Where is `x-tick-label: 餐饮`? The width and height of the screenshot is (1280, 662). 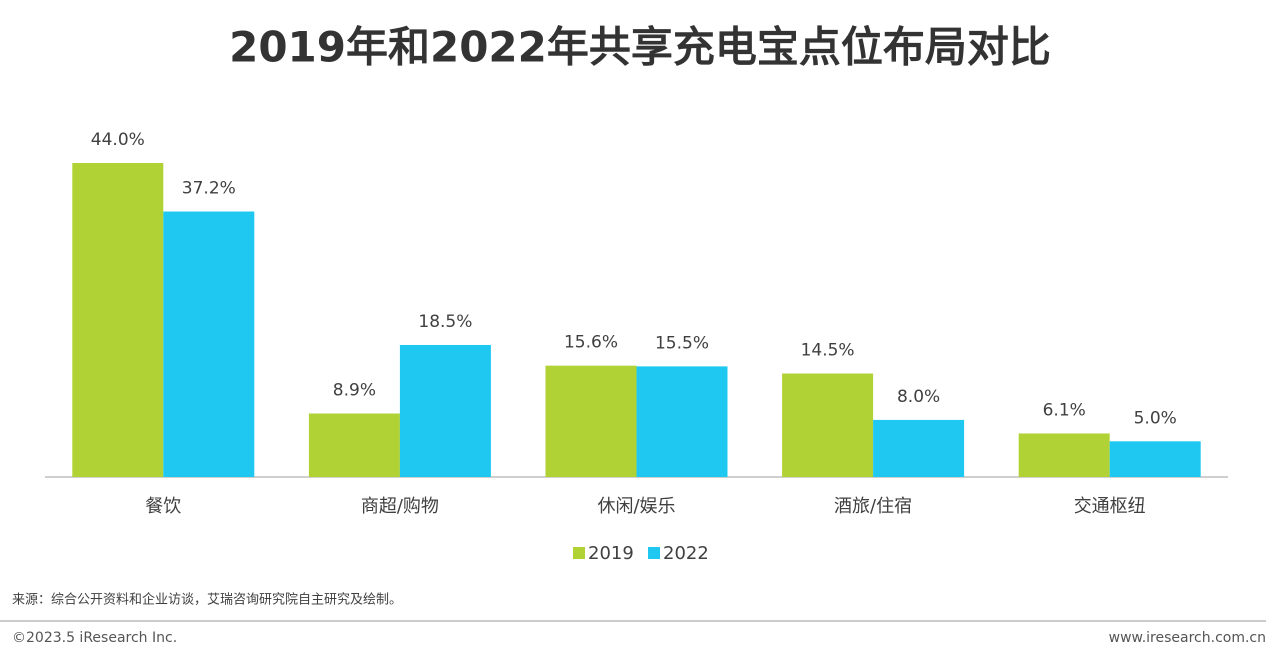 x-tick-label: 餐饮 is located at coordinates (163, 506).